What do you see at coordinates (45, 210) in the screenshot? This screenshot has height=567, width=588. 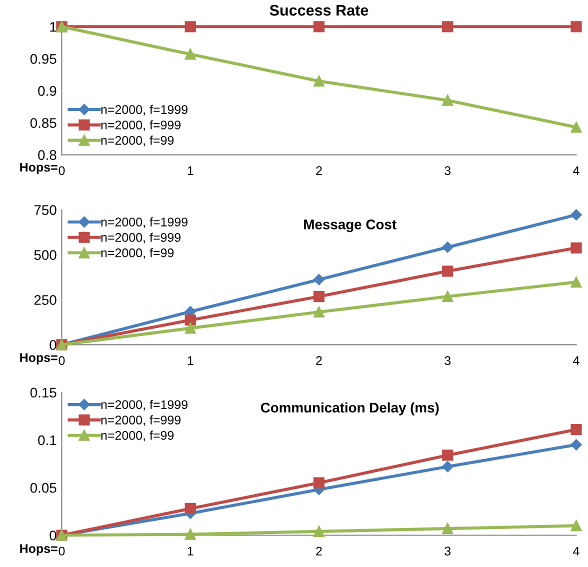 I see `y-tick-label: 750` at bounding box center [45, 210].